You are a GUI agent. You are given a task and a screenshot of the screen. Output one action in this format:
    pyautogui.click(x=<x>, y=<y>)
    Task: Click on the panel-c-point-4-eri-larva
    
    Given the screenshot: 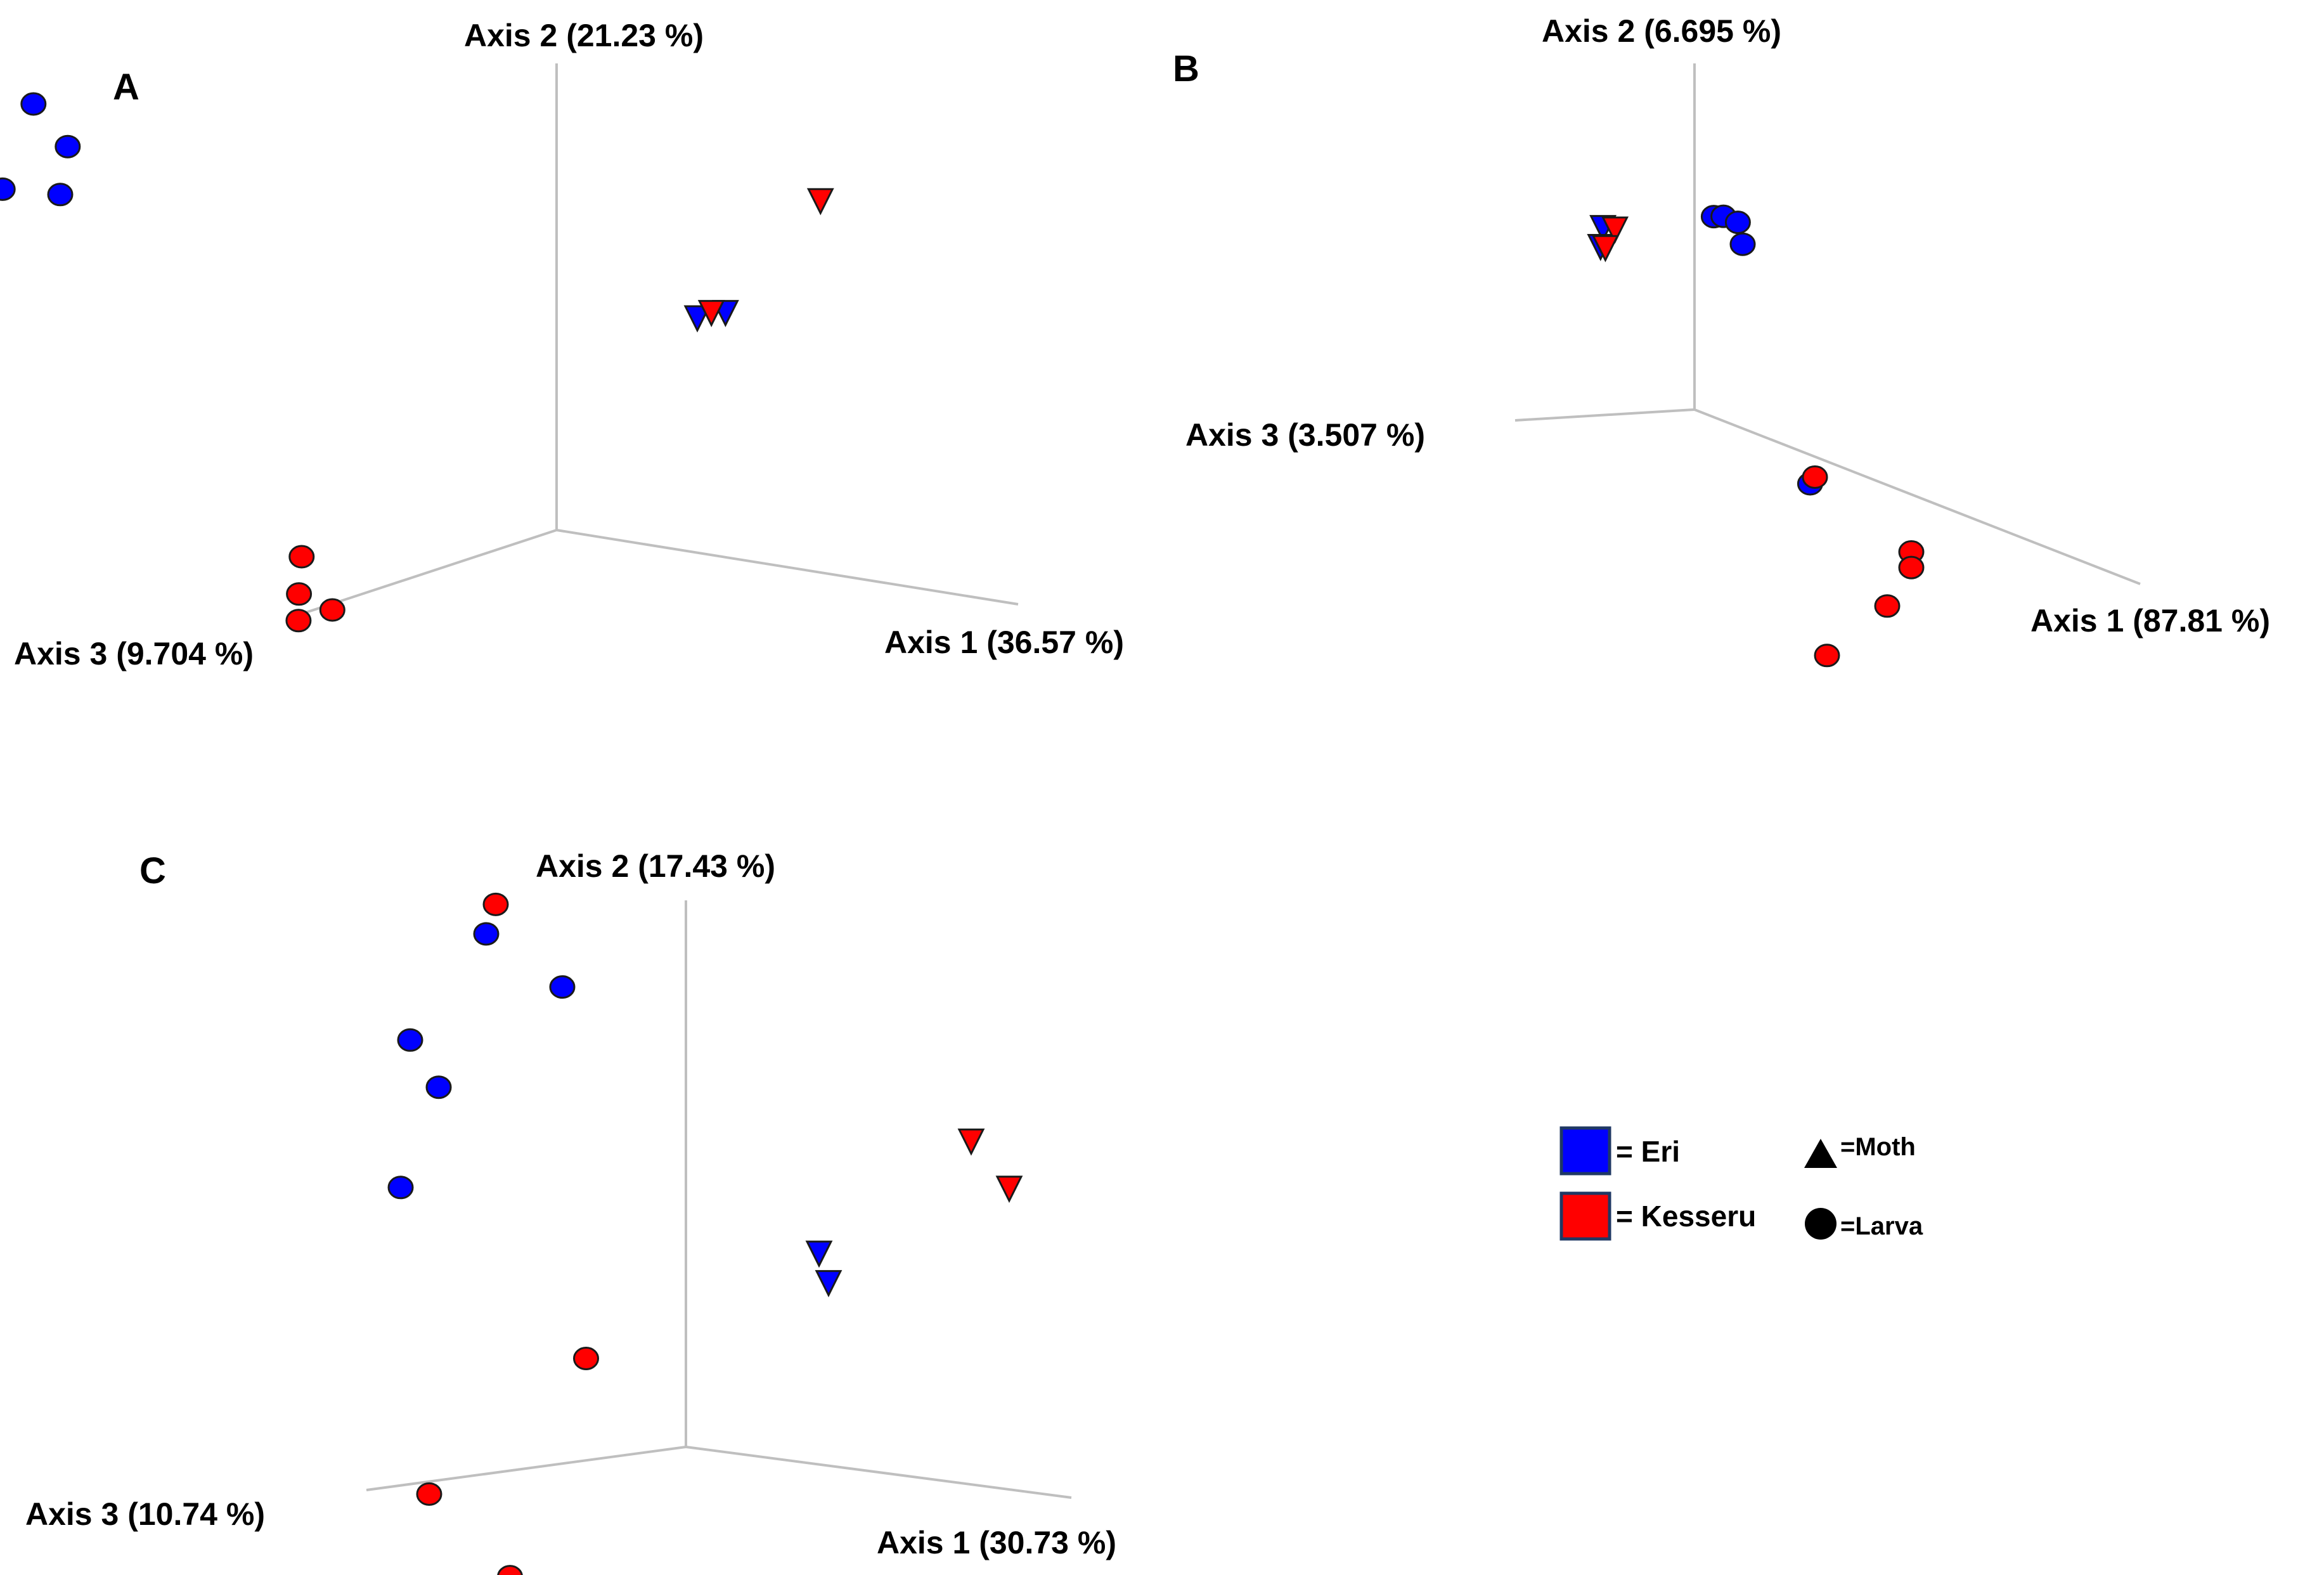 What is the action you would take?
    pyautogui.click(x=439, y=1087)
    